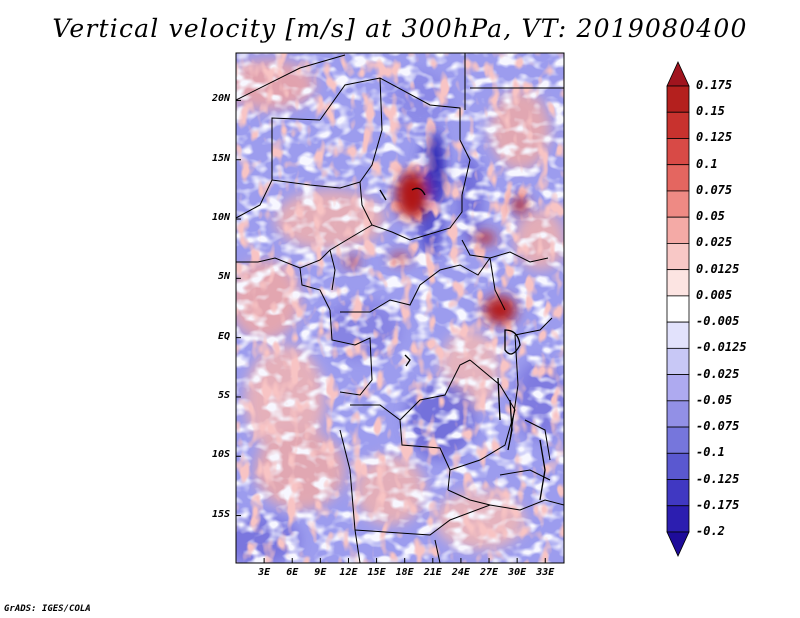  I want to click on lon-label: 21E, so click(432, 572).